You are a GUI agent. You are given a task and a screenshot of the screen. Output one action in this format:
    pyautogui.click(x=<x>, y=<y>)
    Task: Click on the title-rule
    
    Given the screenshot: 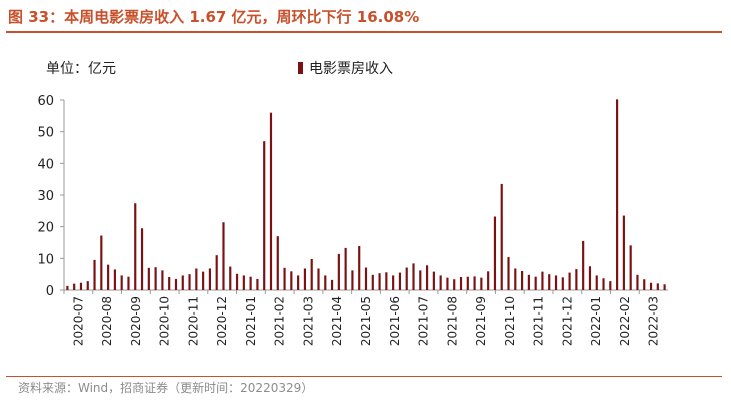 What is the action you would take?
    pyautogui.click(x=364, y=32)
    